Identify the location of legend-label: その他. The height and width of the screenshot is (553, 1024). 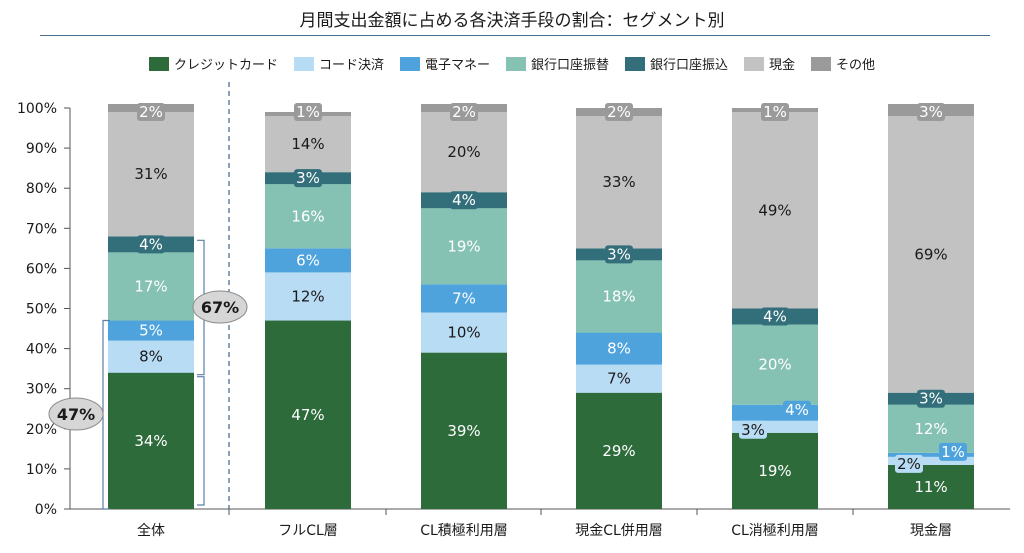
(856, 65).